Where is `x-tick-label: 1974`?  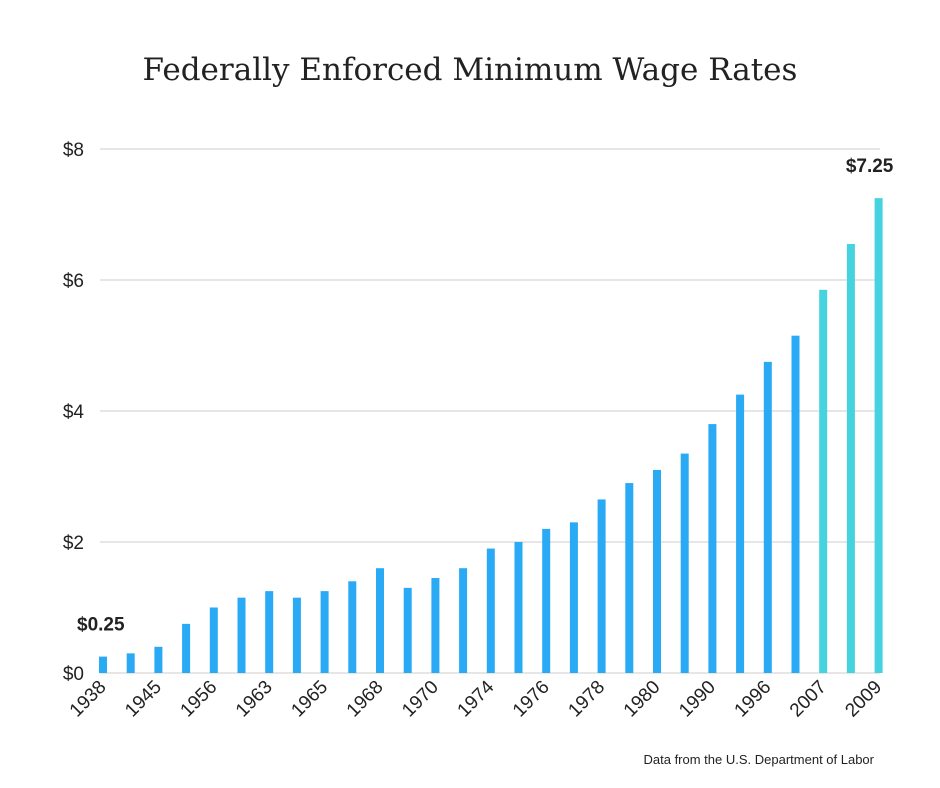
x-tick-label: 1974 is located at coordinates (476, 698).